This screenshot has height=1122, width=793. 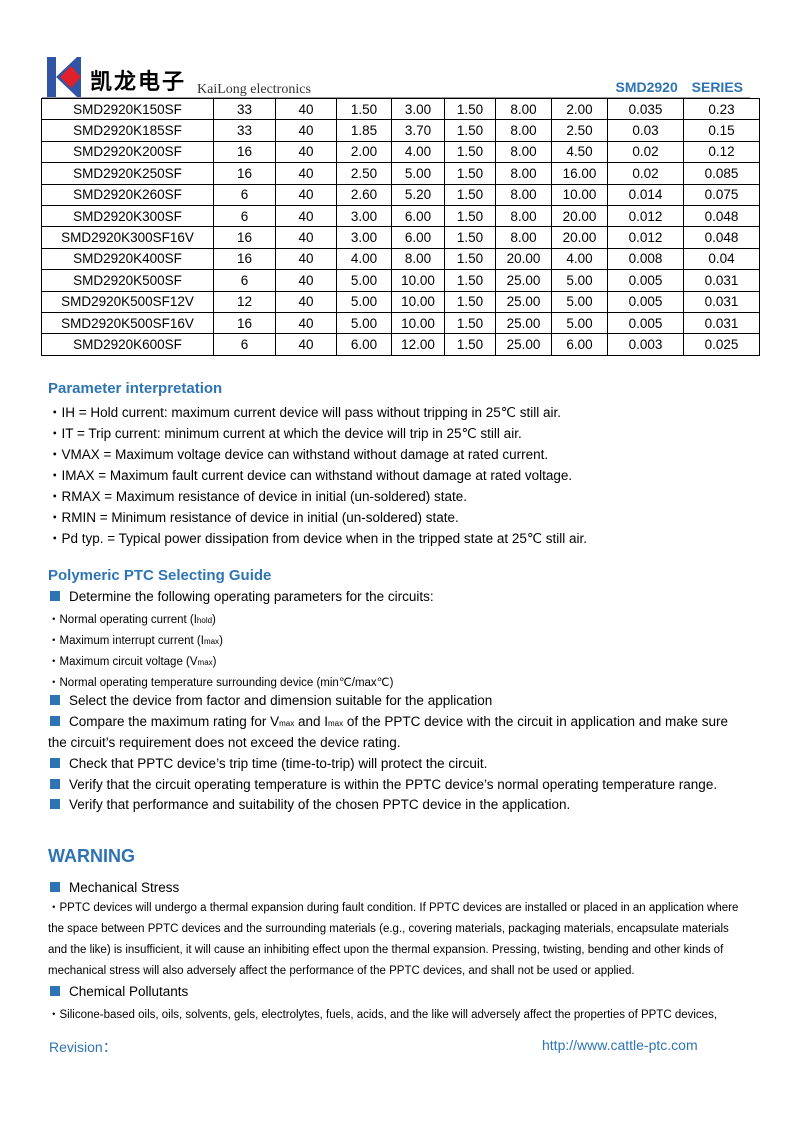 I want to click on header-divider, so click(x=396, y=97).